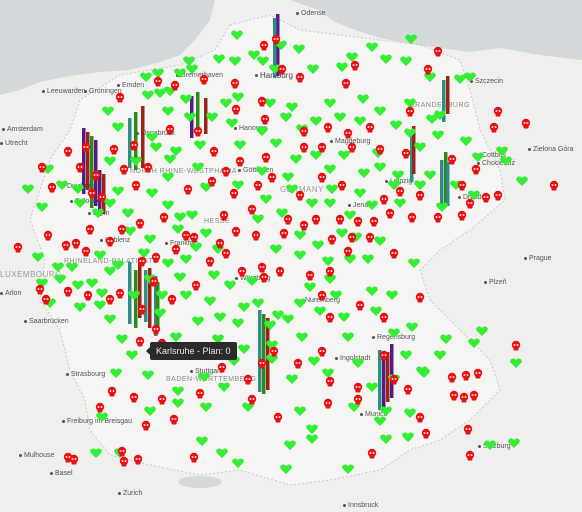 Image resolution: width=582 pixels, height=512 pixels. I want to click on bar-marker-red, so click(140, 288).